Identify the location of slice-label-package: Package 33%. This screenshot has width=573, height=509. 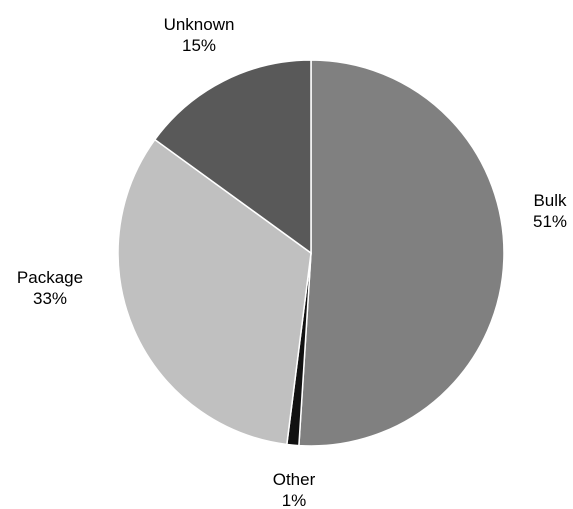
(50, 288).